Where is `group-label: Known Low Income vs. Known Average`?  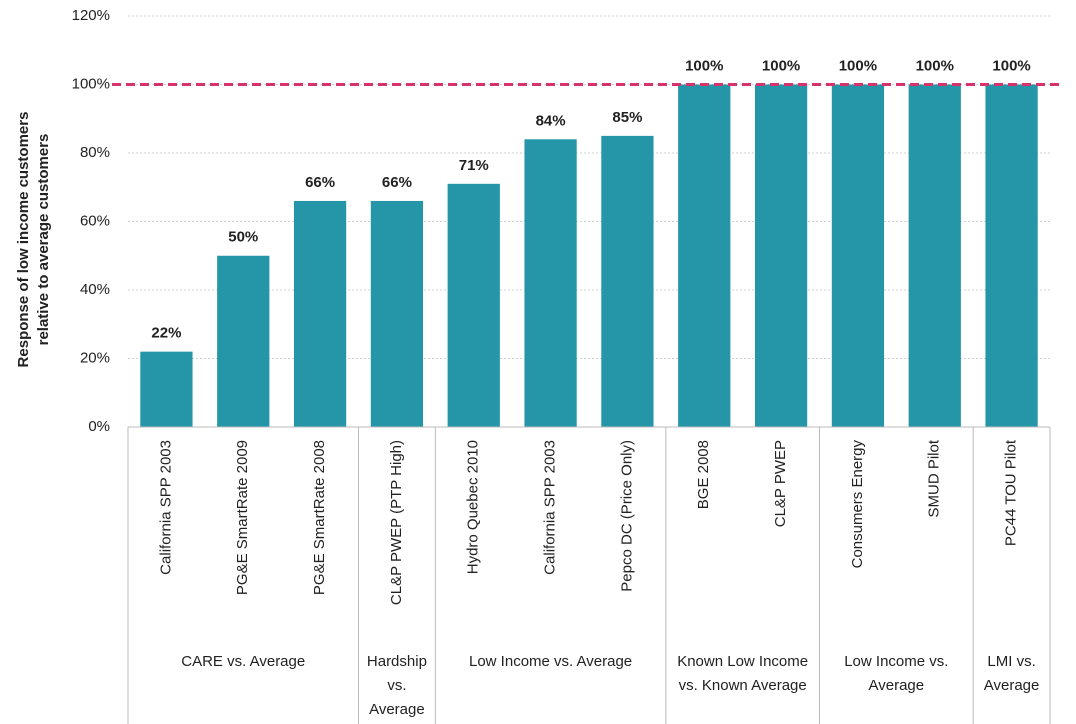 group-label: Known Low Income vs. Known Average is located at coordinates (743, 673).